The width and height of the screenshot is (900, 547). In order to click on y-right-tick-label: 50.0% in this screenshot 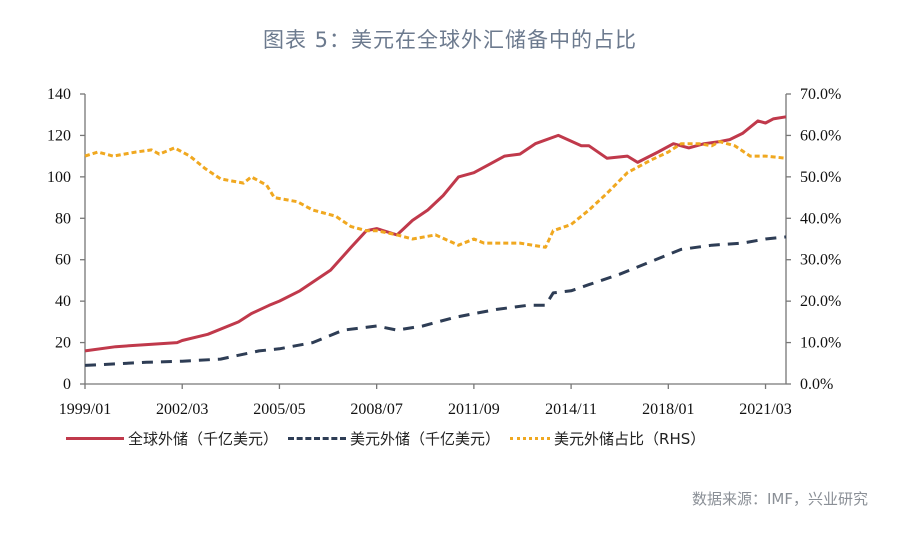, I will do `click(820, 177)`.